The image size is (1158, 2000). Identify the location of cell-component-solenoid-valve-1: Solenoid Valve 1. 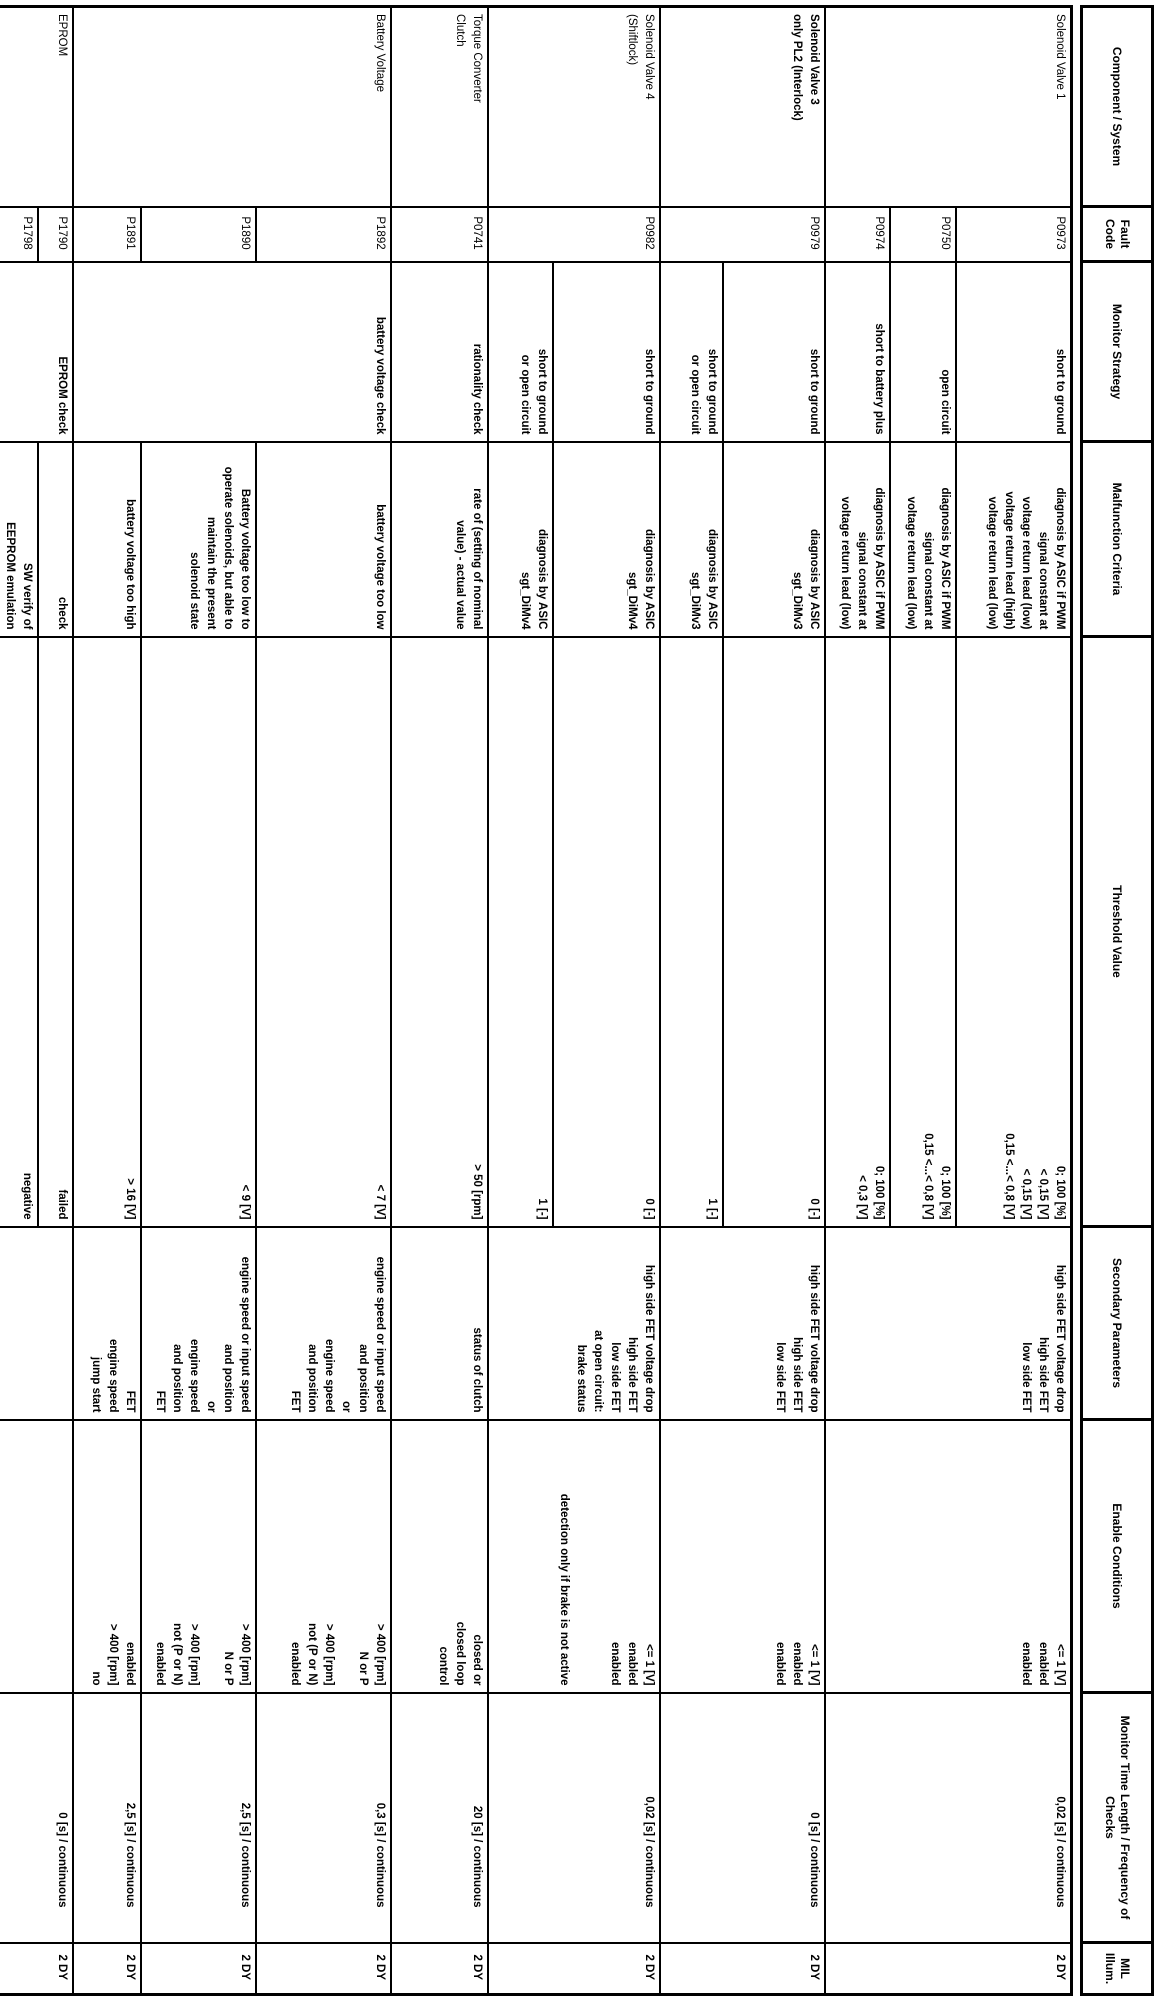
(948, 106).